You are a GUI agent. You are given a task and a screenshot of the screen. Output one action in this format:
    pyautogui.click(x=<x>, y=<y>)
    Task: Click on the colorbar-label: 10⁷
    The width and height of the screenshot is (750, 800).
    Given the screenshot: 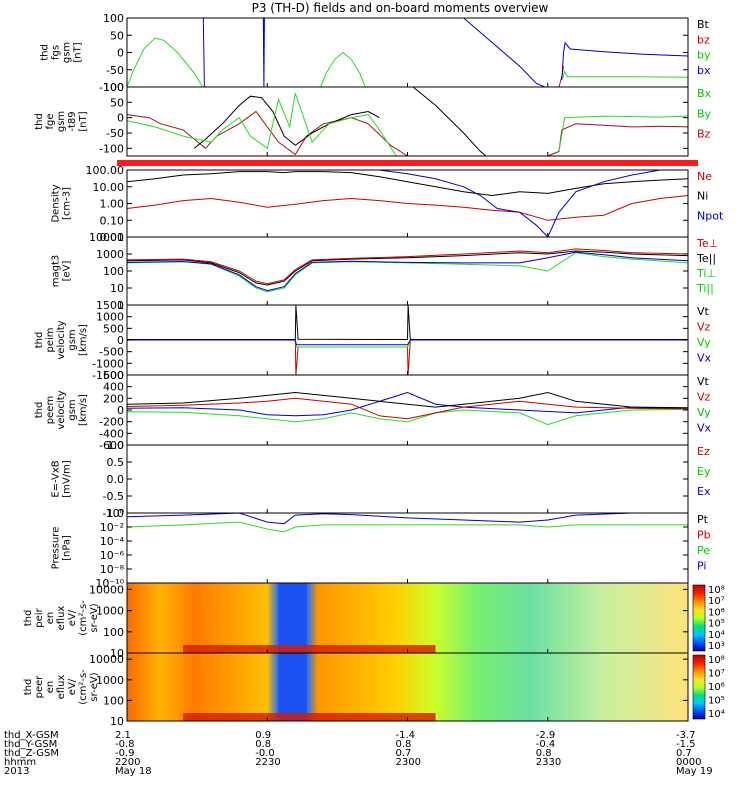 What is the action you would take?
    pyautogui.click(x=716, y=674)
    